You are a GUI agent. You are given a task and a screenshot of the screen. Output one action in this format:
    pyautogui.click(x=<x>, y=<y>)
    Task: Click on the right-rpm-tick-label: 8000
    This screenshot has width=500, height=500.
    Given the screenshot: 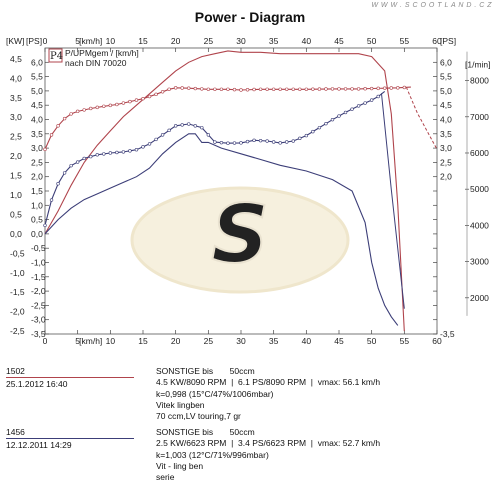 What is the action you would take?
    pyautogui.click(x=479, y=81)
    